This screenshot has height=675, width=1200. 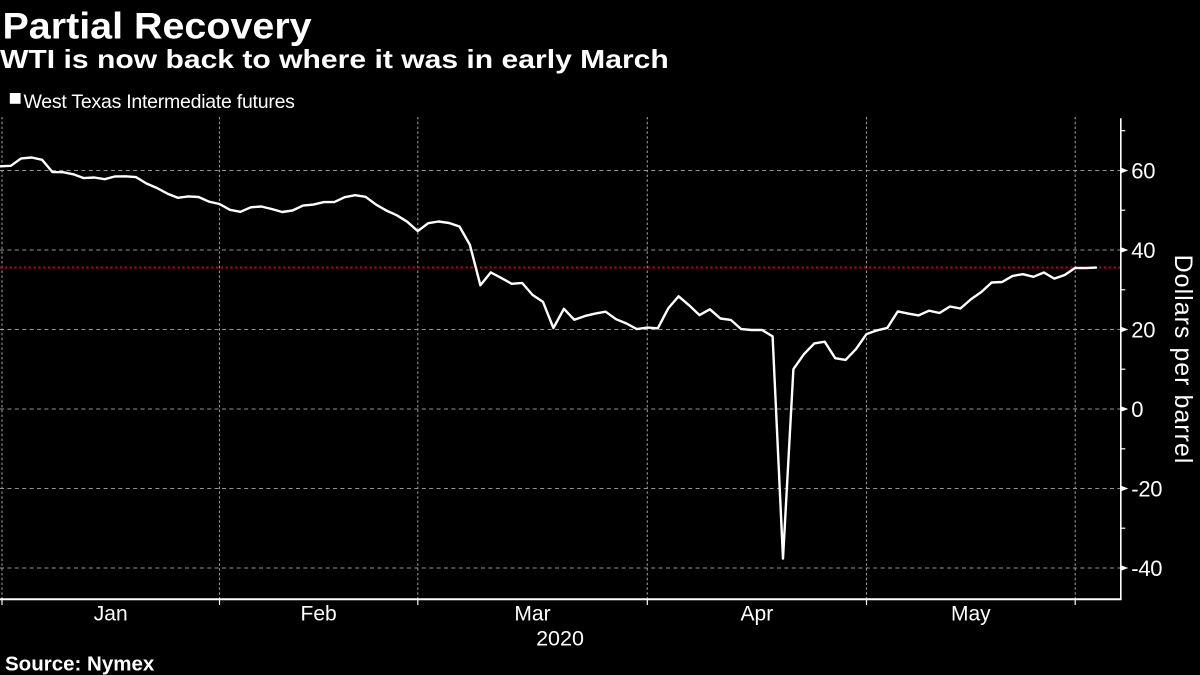 What do you see at coordinates (1146, 568) in the screenshot?
I see `svg-text: -40` at bounding box center [1146, 568].